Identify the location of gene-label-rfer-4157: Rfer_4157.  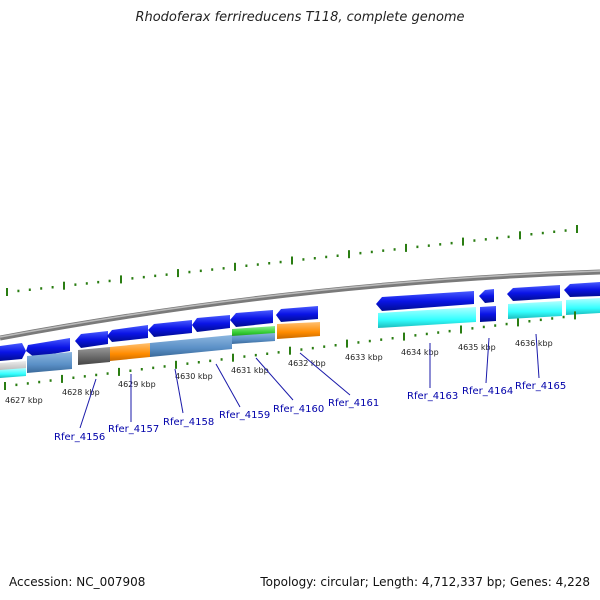
(133, 429).